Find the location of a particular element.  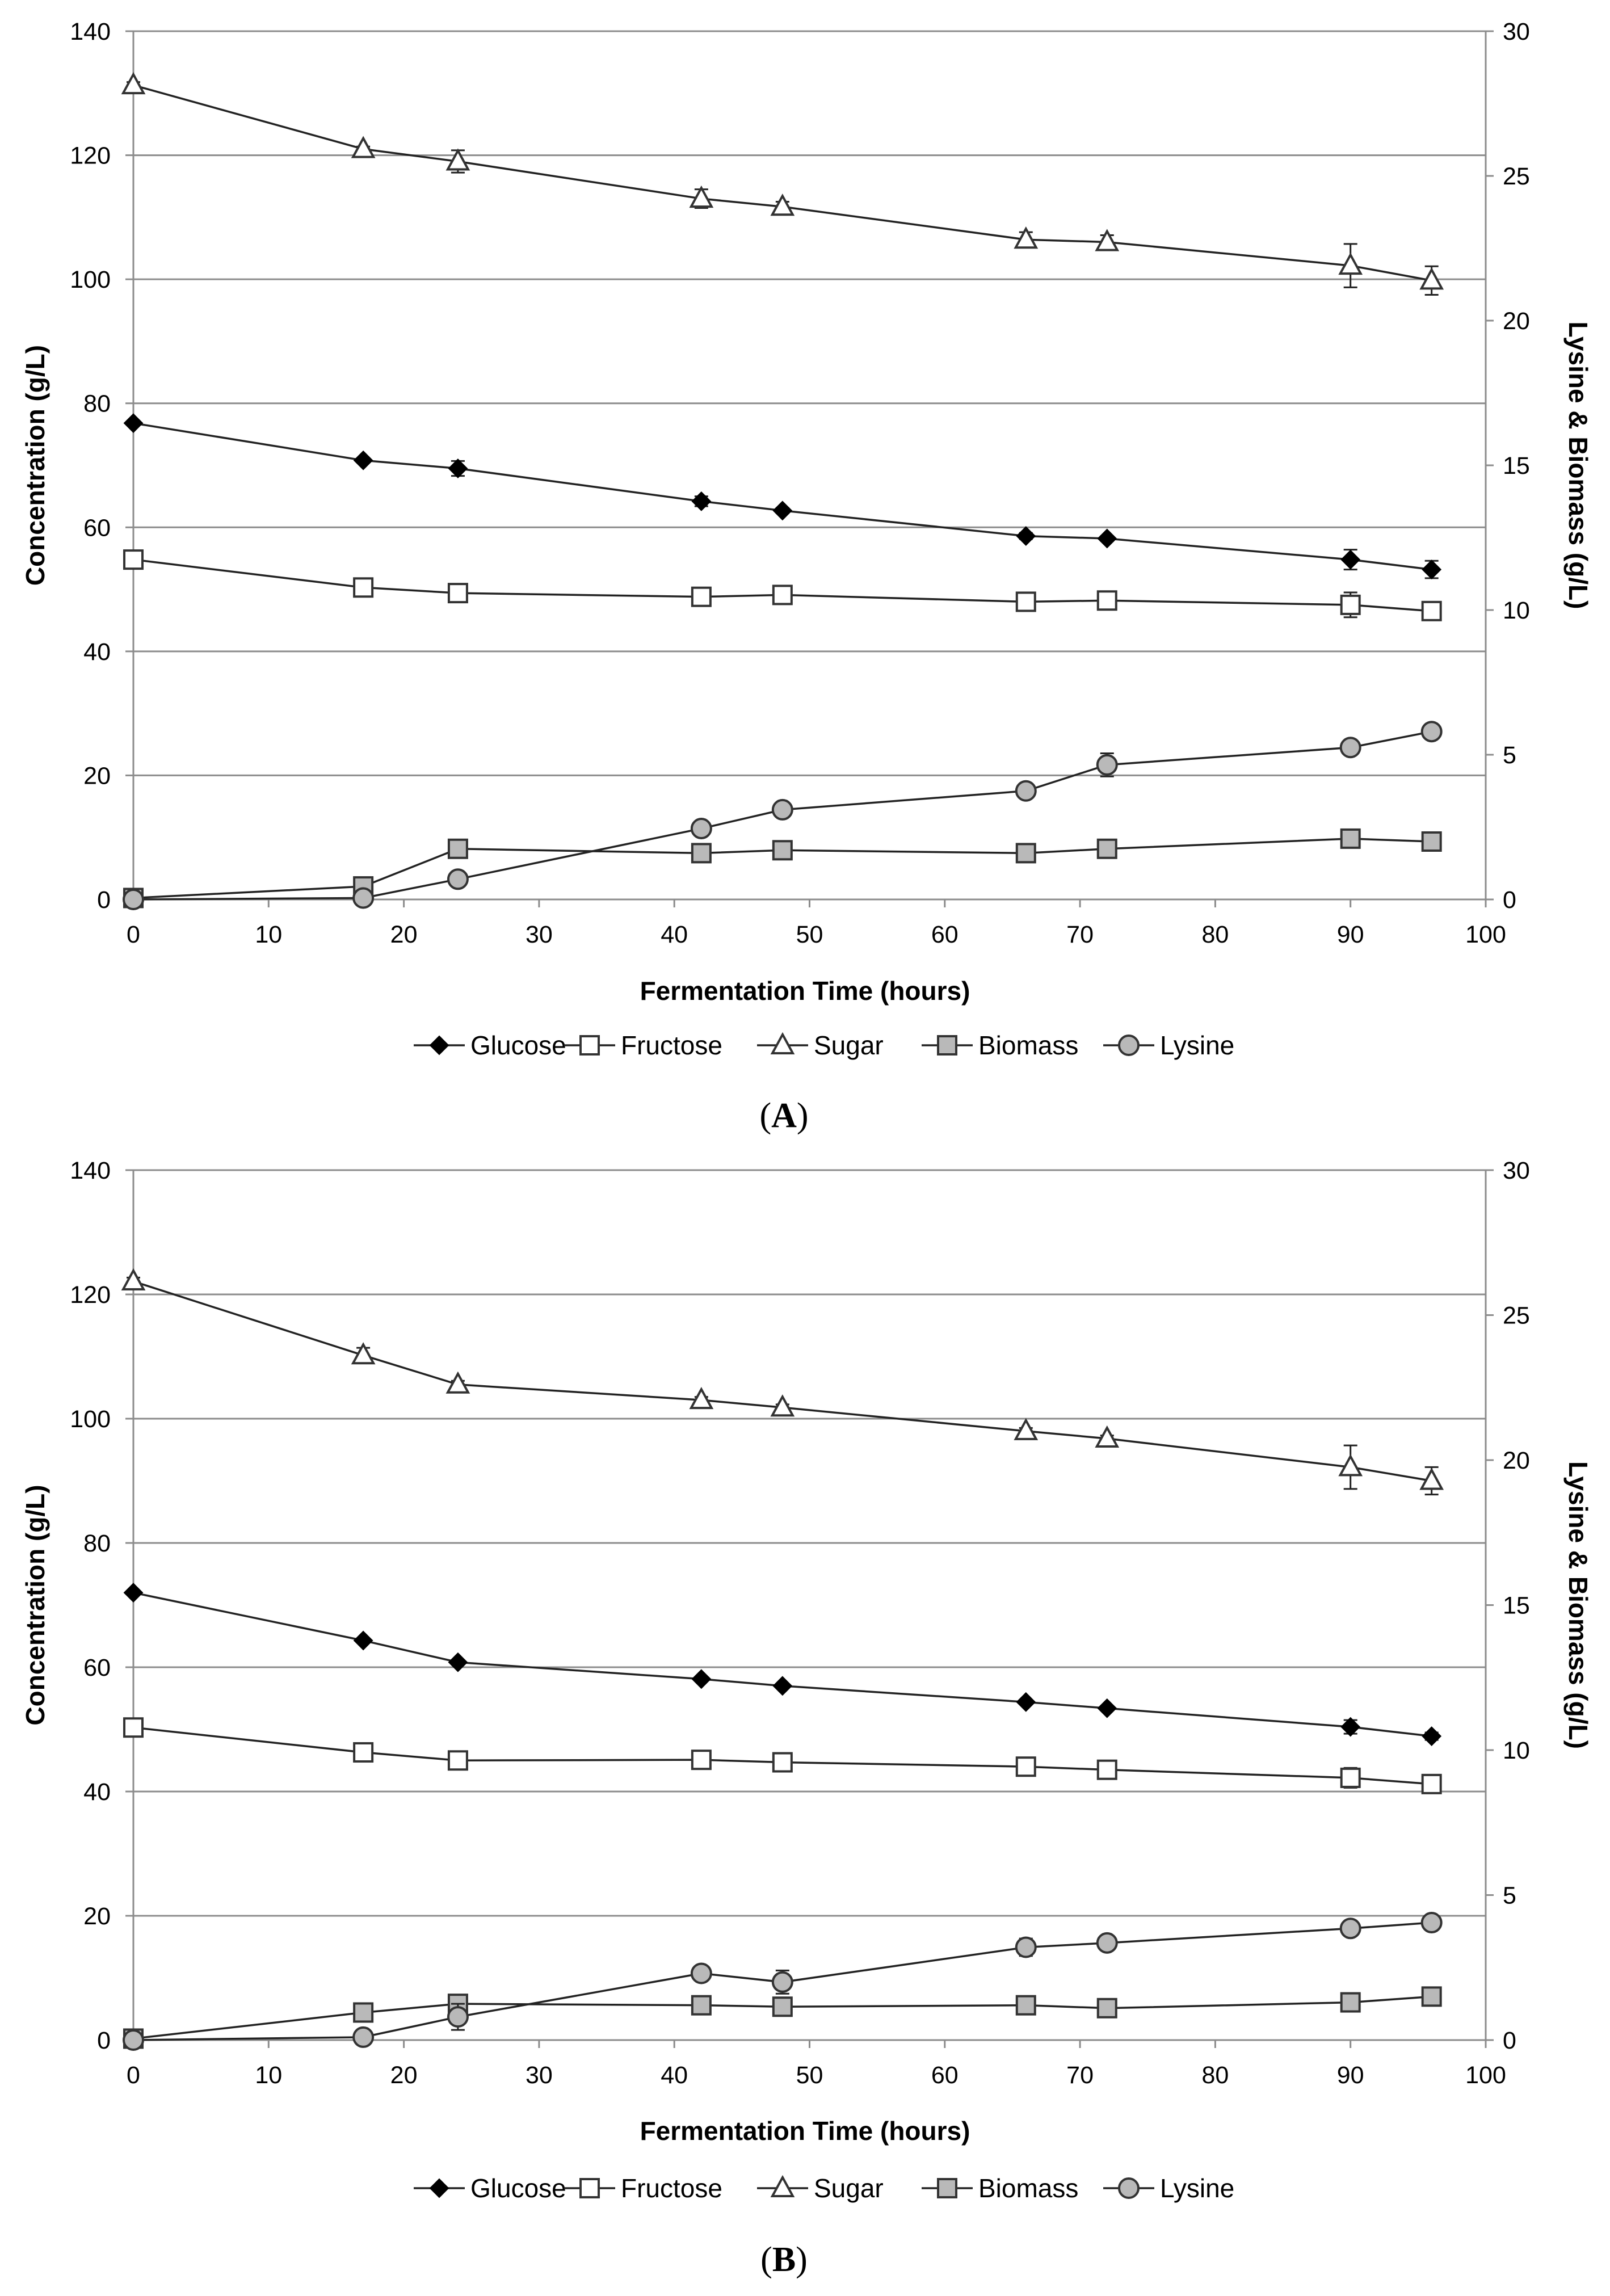

y-tick-label: 140 is located at coordinates (91, 31).